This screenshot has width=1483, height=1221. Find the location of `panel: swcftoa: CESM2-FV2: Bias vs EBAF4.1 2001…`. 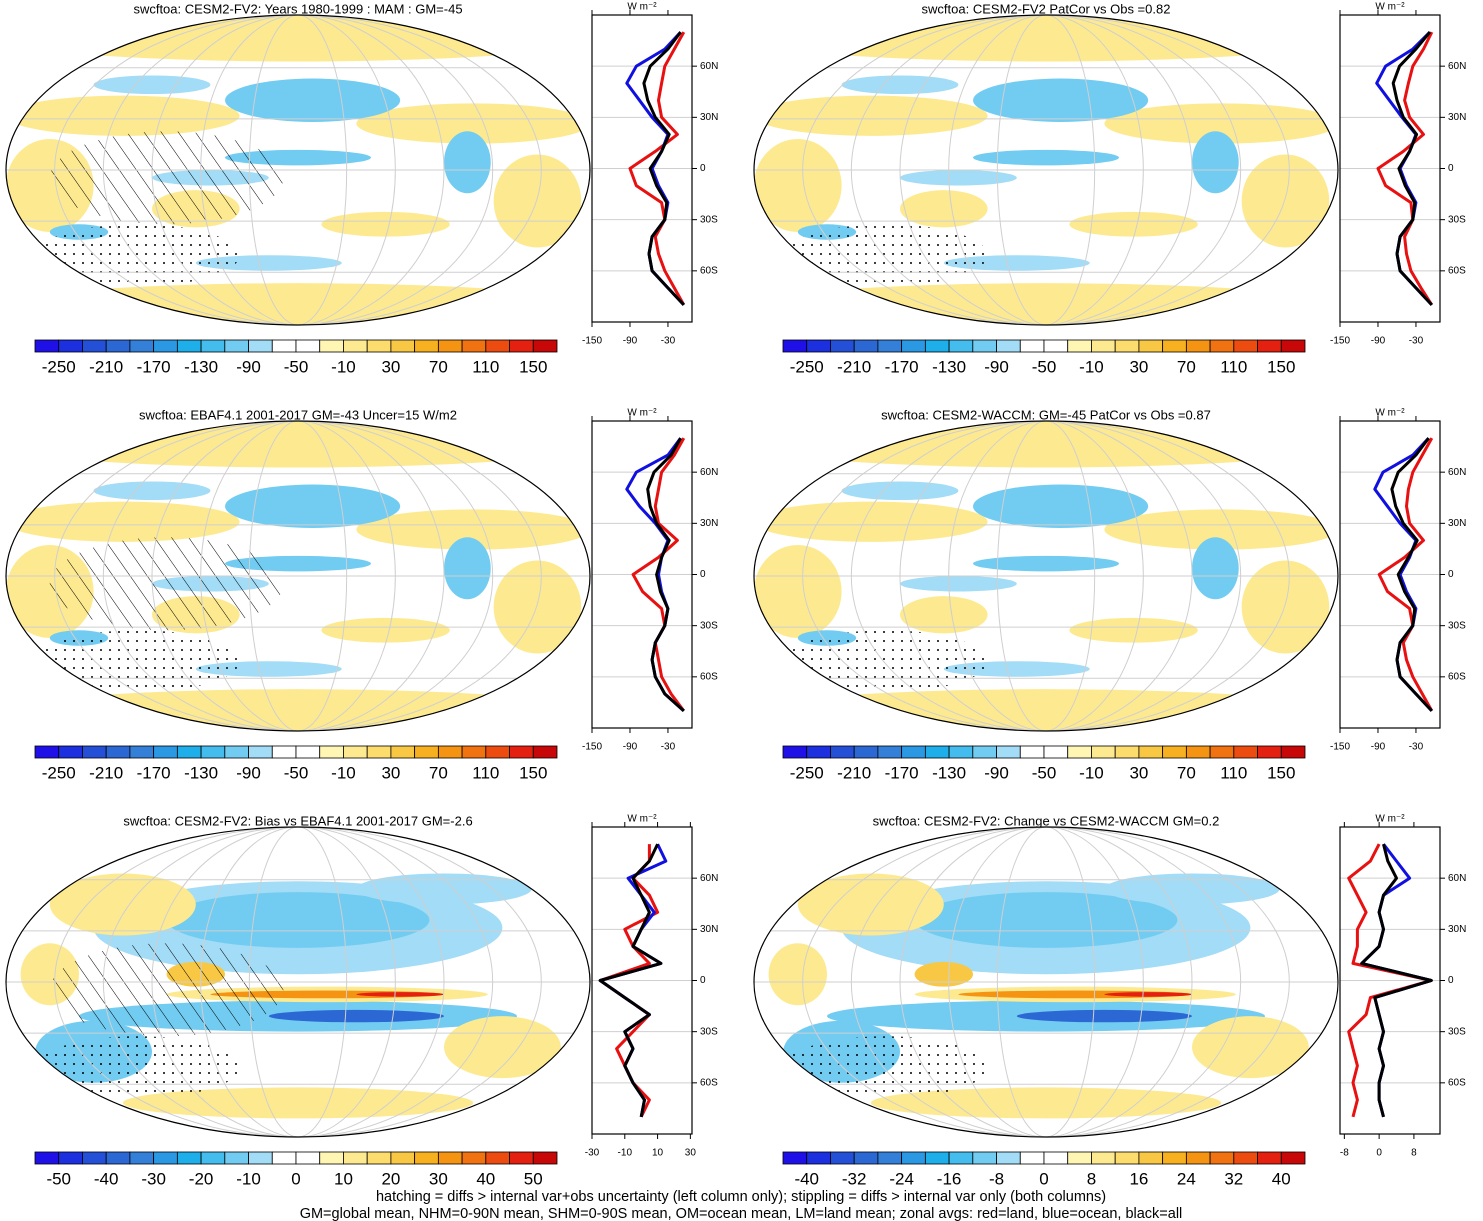

panel: swcftoa: CESM2-FV2: Bias vs EBAF4.1 2001… is located at coordinates (361, 1000).